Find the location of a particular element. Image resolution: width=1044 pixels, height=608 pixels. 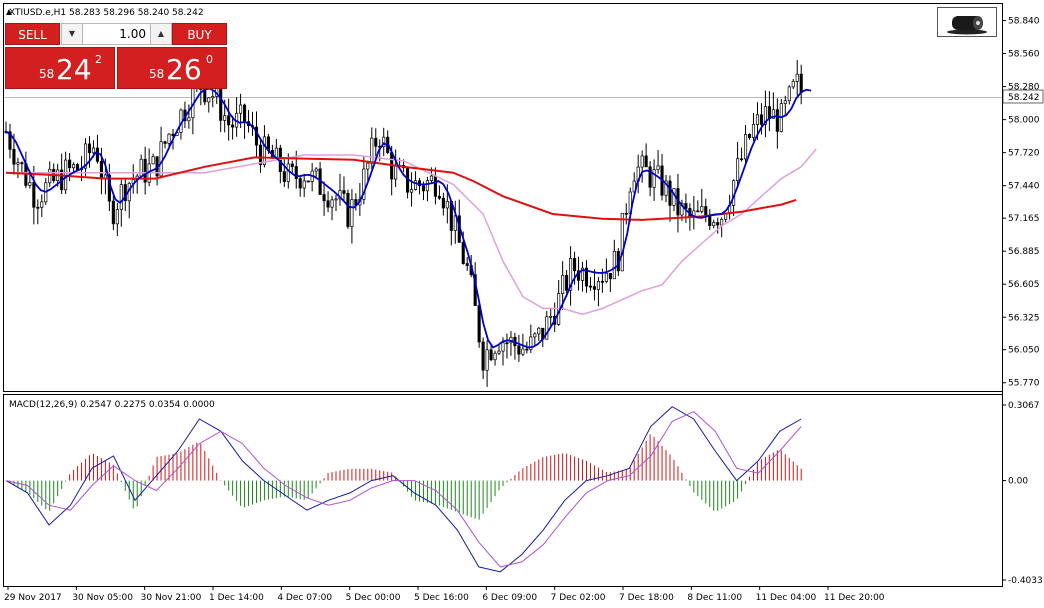

last-price-tag: 58.242 is located at coordinates (1024, 98).